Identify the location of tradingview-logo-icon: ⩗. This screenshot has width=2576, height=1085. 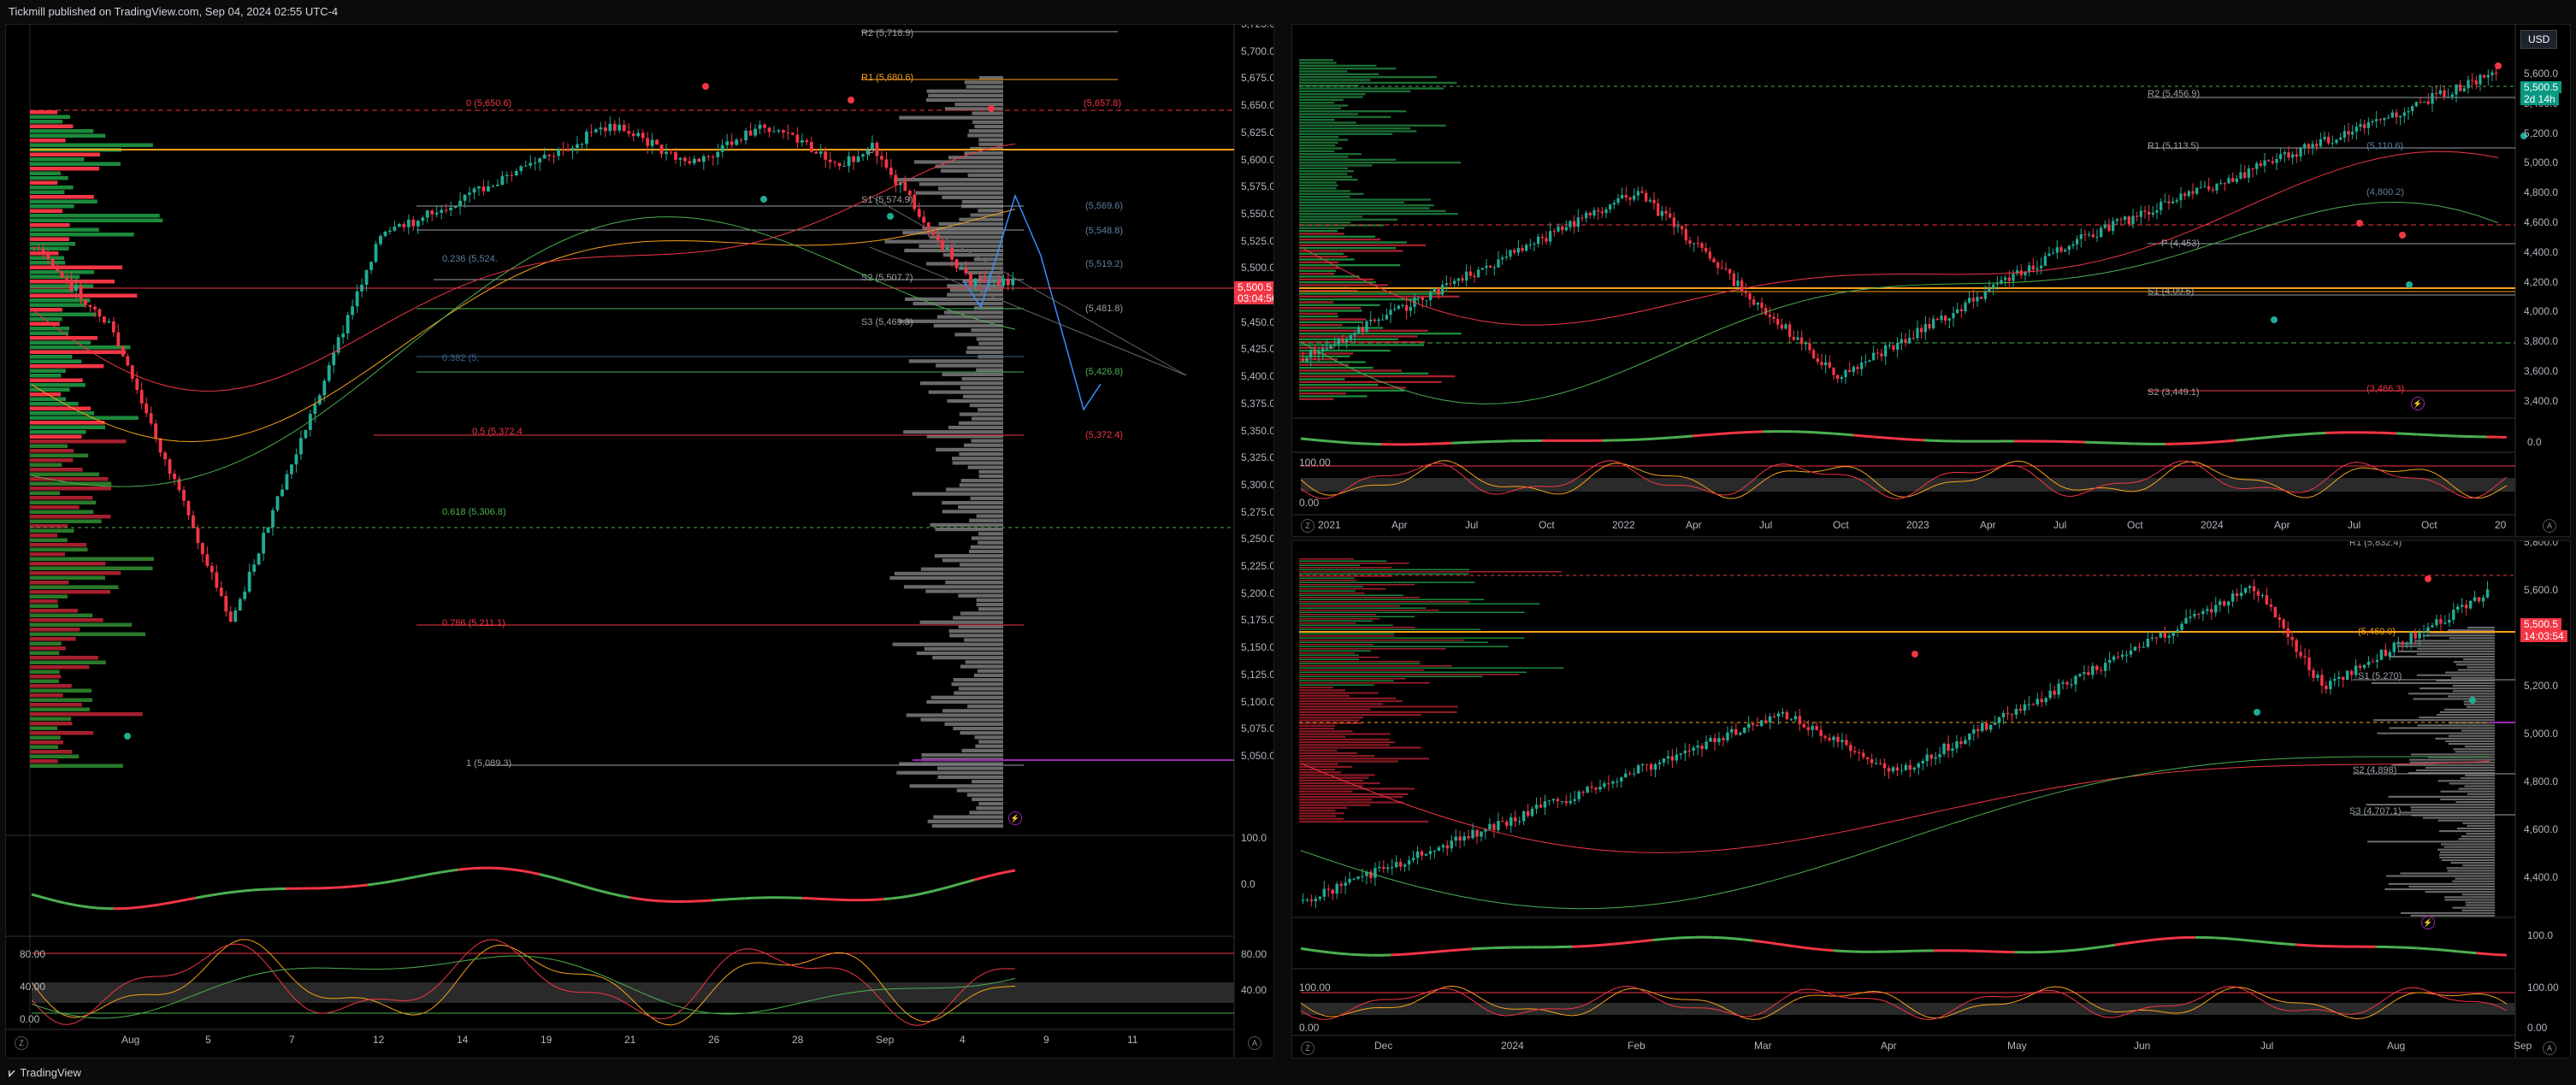
(12, 1072).